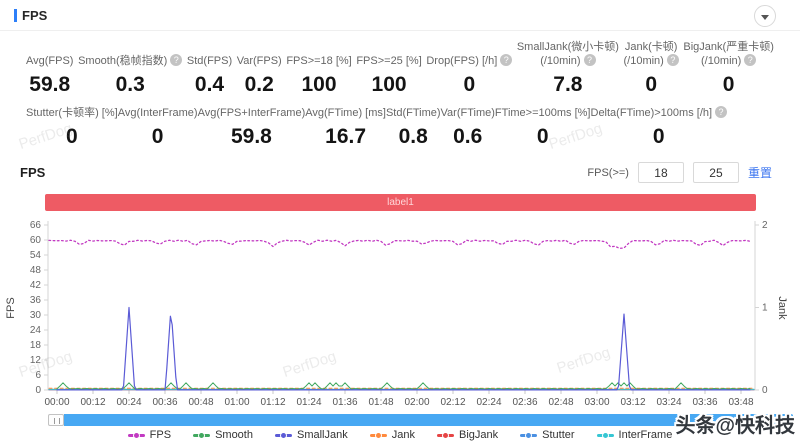 This screenshot has height=447, width=800. I want to click on toutiao-watermark: 头条@快科技, so click(735, 426).